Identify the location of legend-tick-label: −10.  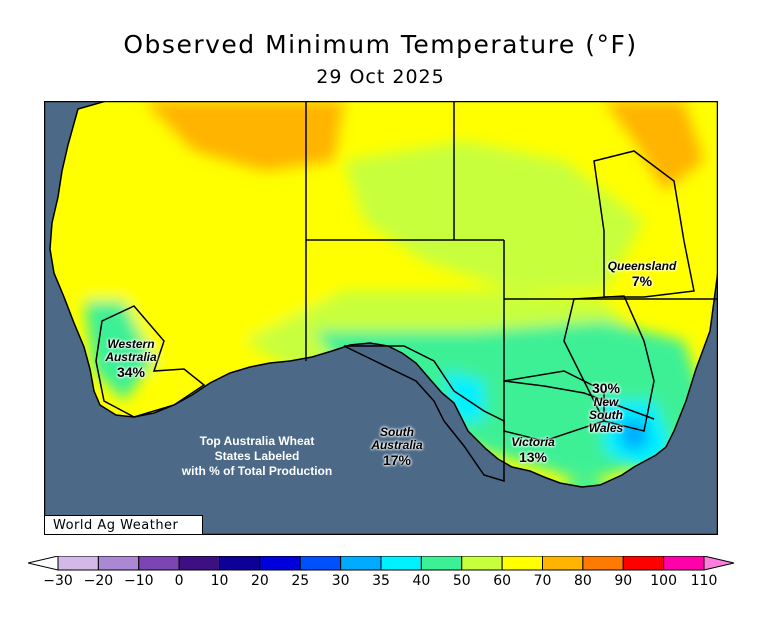
(138, 581).